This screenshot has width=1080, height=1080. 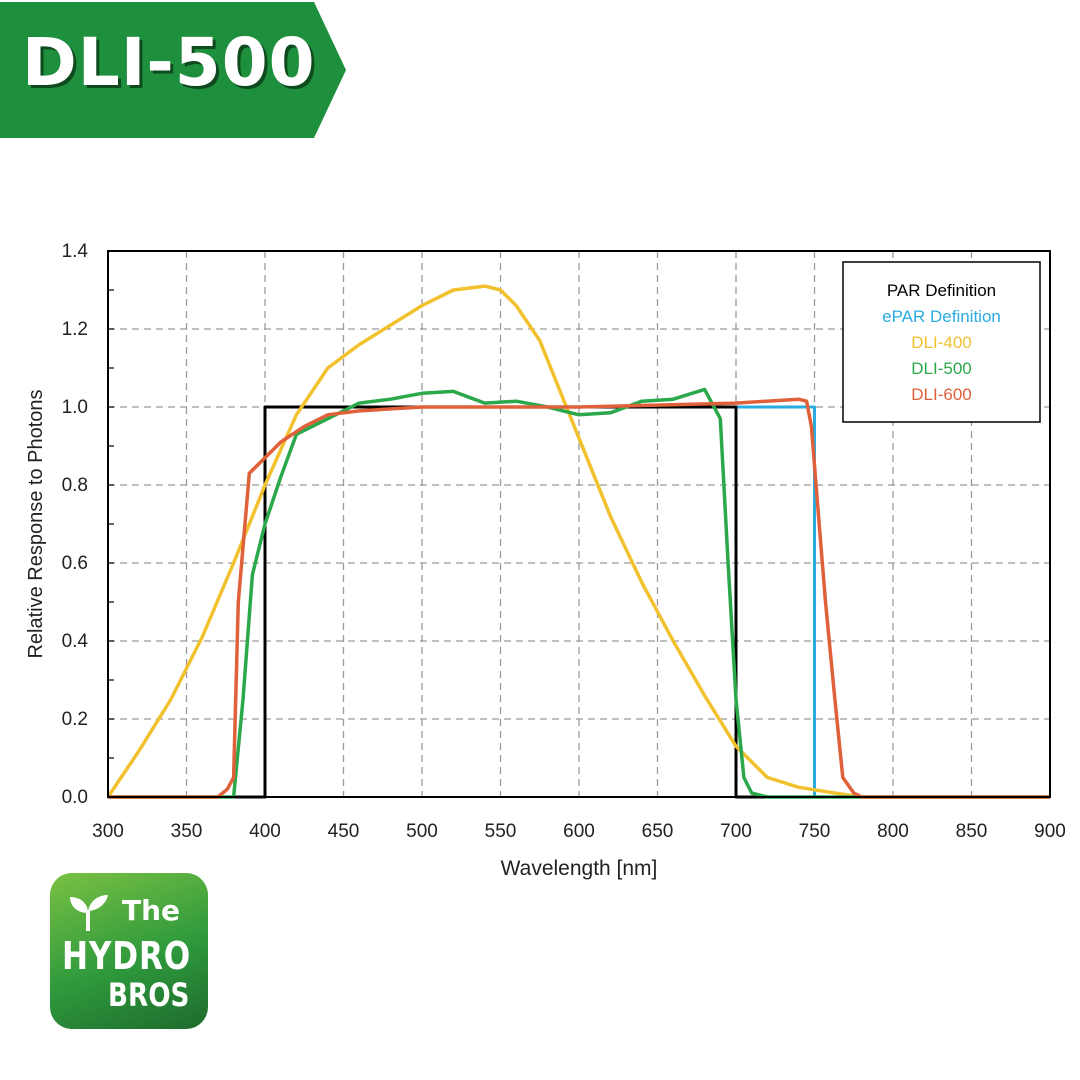 I want to click on y-tick-label: 0.0, so click(x=75, y=797).